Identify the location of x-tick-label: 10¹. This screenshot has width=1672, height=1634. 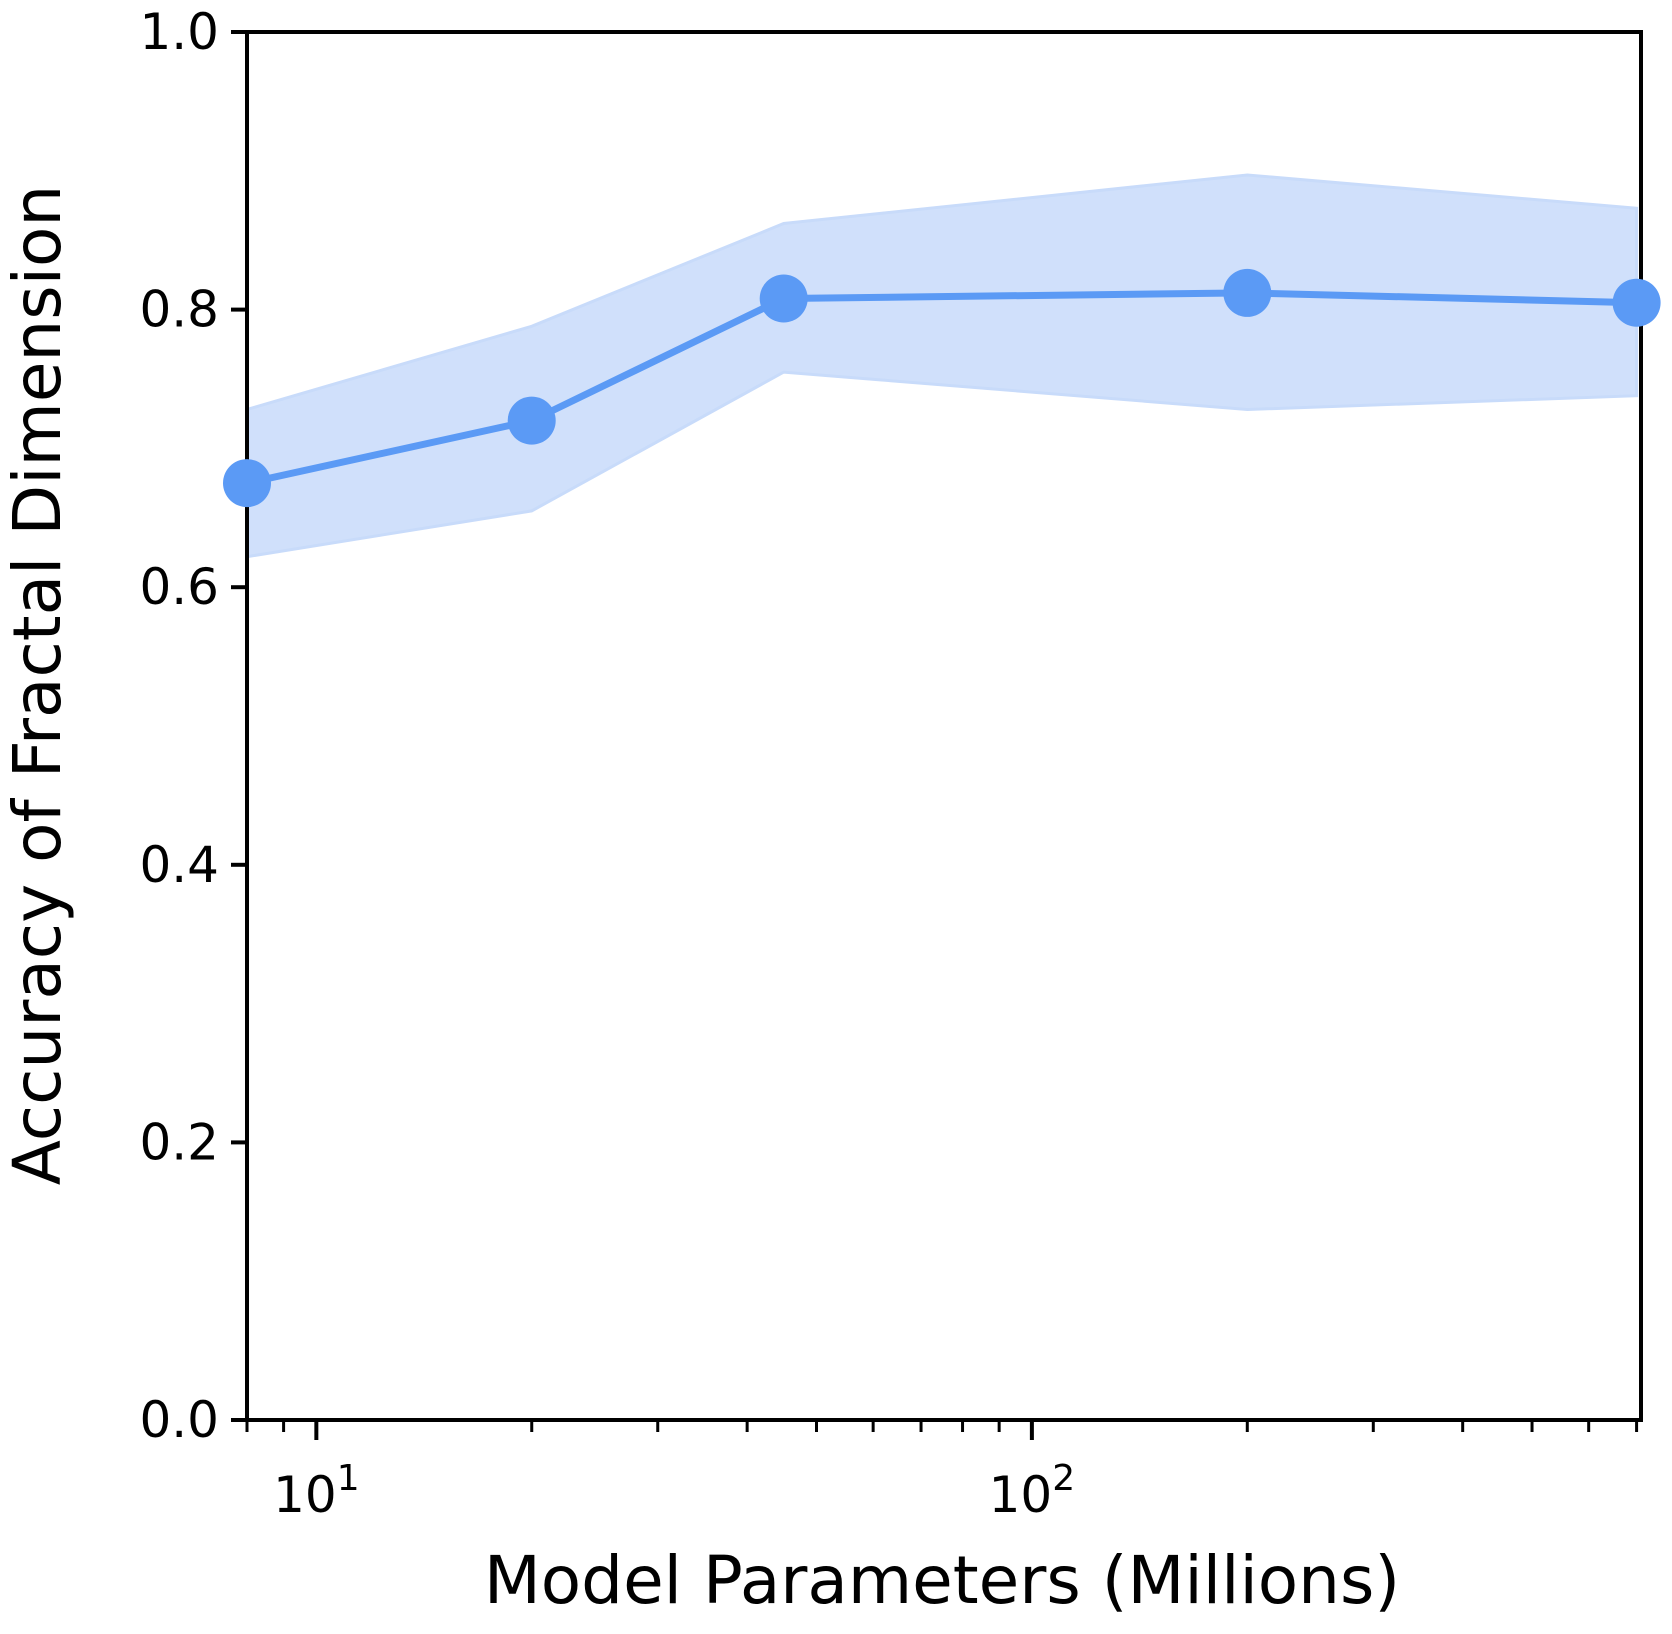
(316, 1491).